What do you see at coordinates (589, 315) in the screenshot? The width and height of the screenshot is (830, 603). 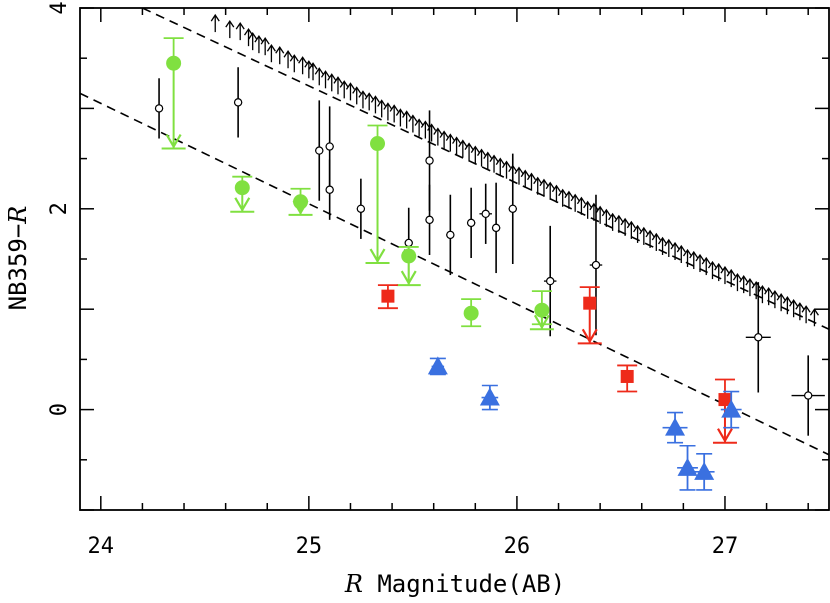 I see `red-data-point` at bounding box center [589, 315].